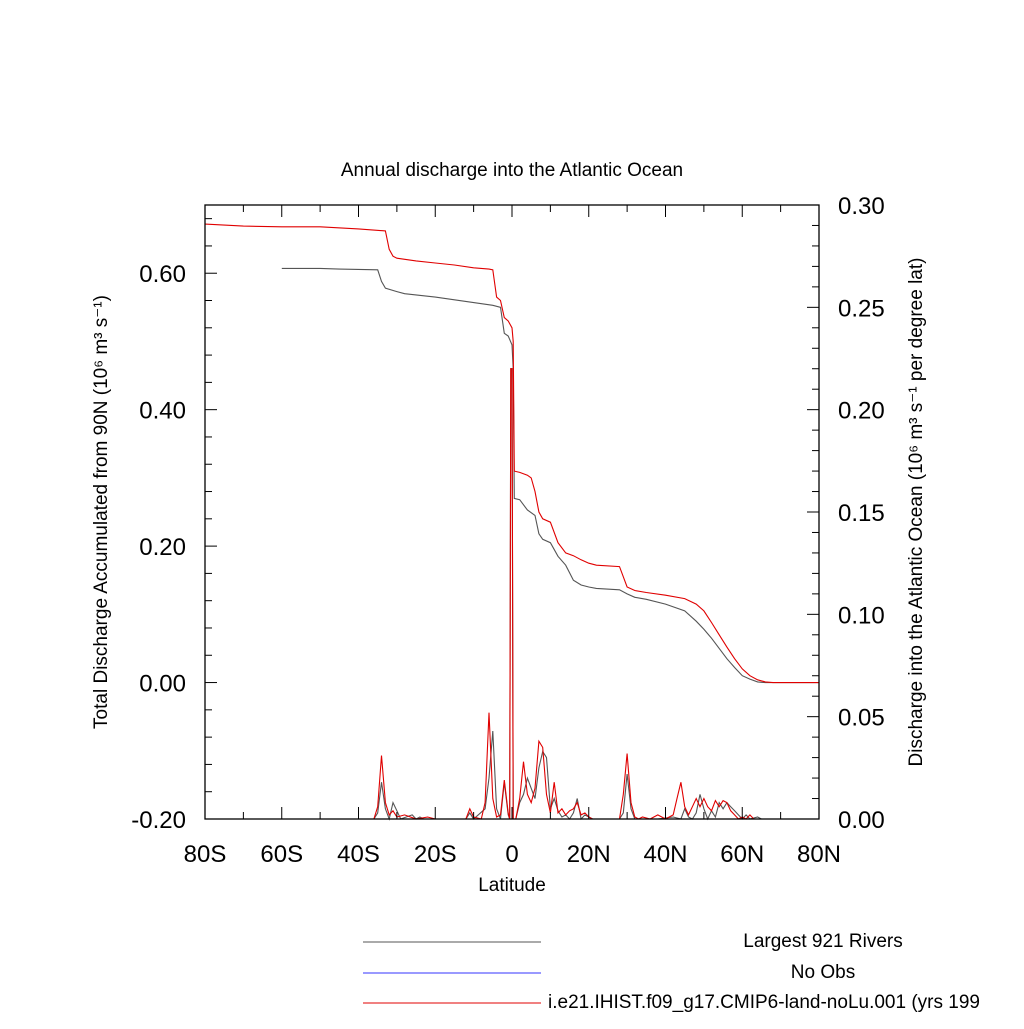  I want to click on y-left-tick-label: 0.40, so click(162, 411).